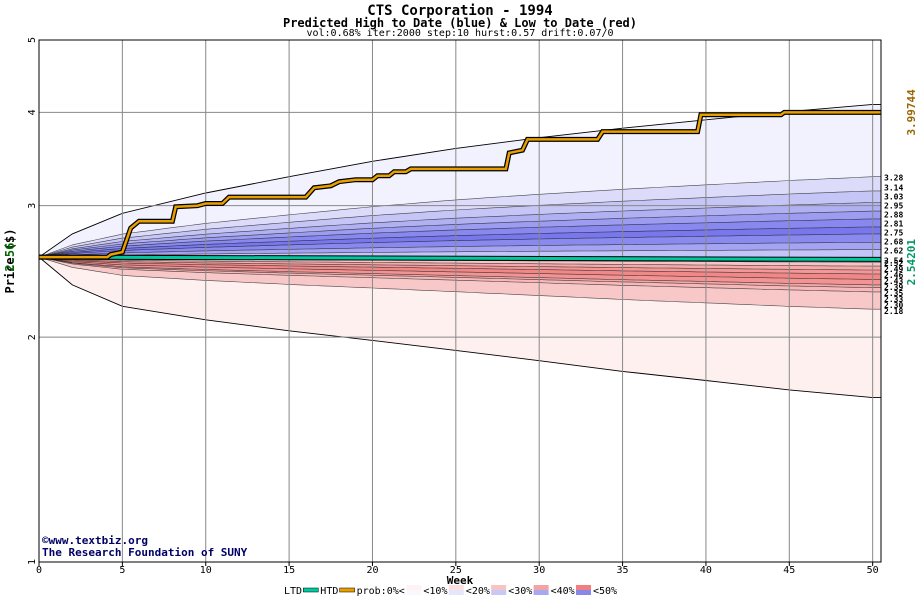 The height and width of the screenshot is (600, 920). What do you see at coordinates (122, 570) in the screenshot?
I see `x-tick-label: 5` at bounding box center [122, 570].